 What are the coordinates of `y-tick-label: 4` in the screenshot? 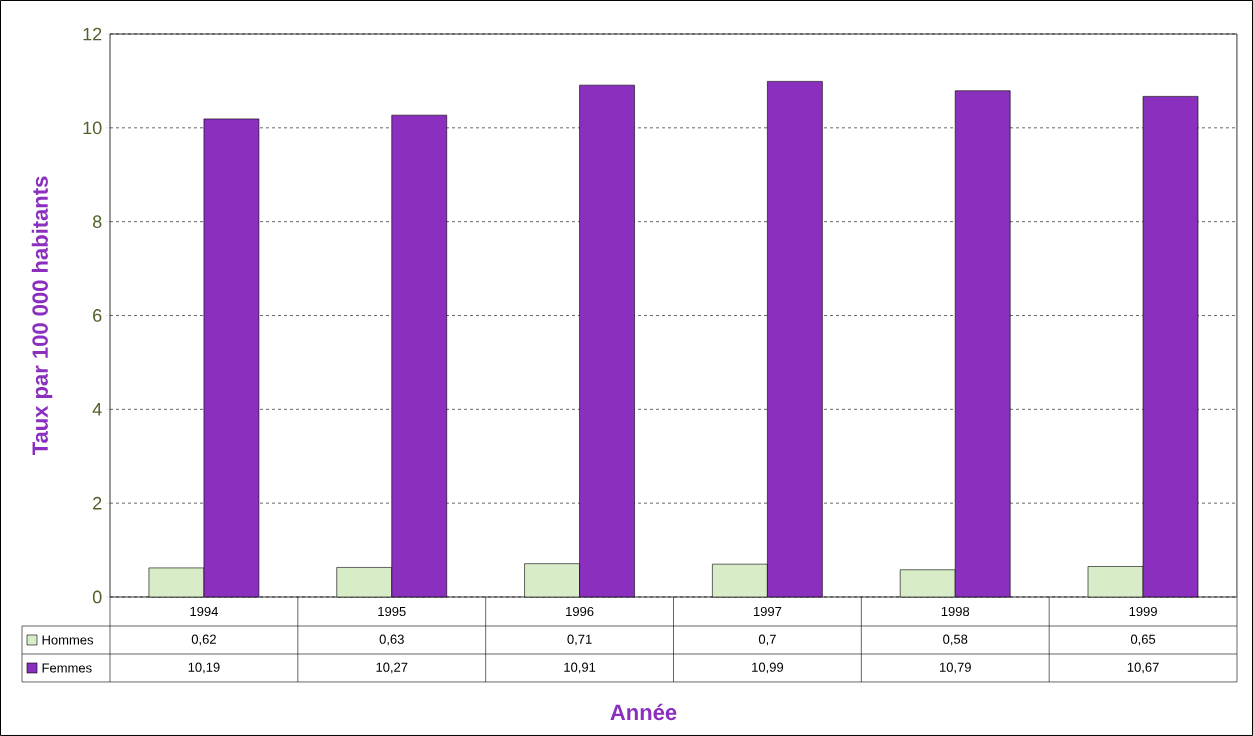 It's located at (97, 409).